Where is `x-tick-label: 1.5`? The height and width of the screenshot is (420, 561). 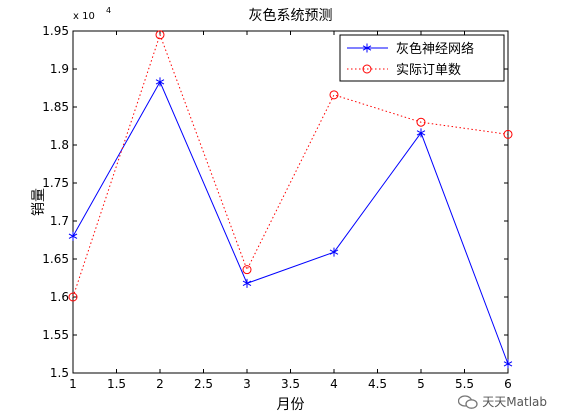 x-tick-label: 1.5 is located at coordinates (116, 384).